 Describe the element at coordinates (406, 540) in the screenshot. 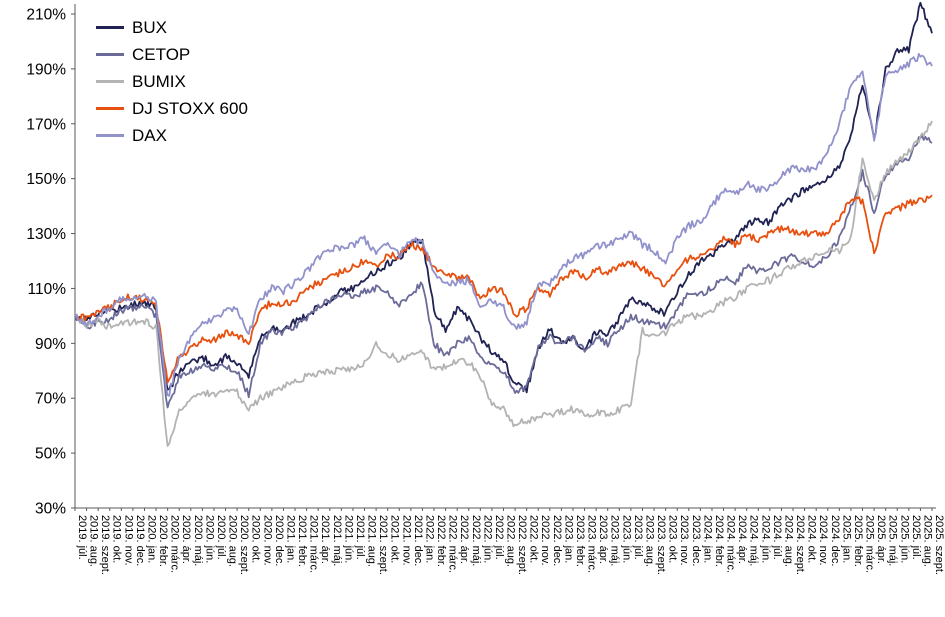

I see `x-tick-label: 2021. nov.` at that location.